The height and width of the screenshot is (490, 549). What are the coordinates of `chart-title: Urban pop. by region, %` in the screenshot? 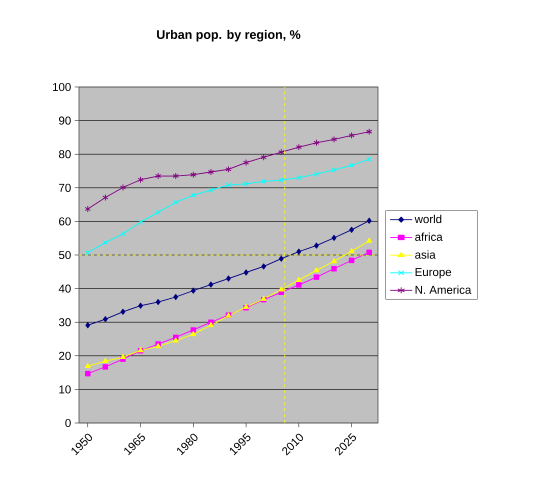 It's located at (228, 36).